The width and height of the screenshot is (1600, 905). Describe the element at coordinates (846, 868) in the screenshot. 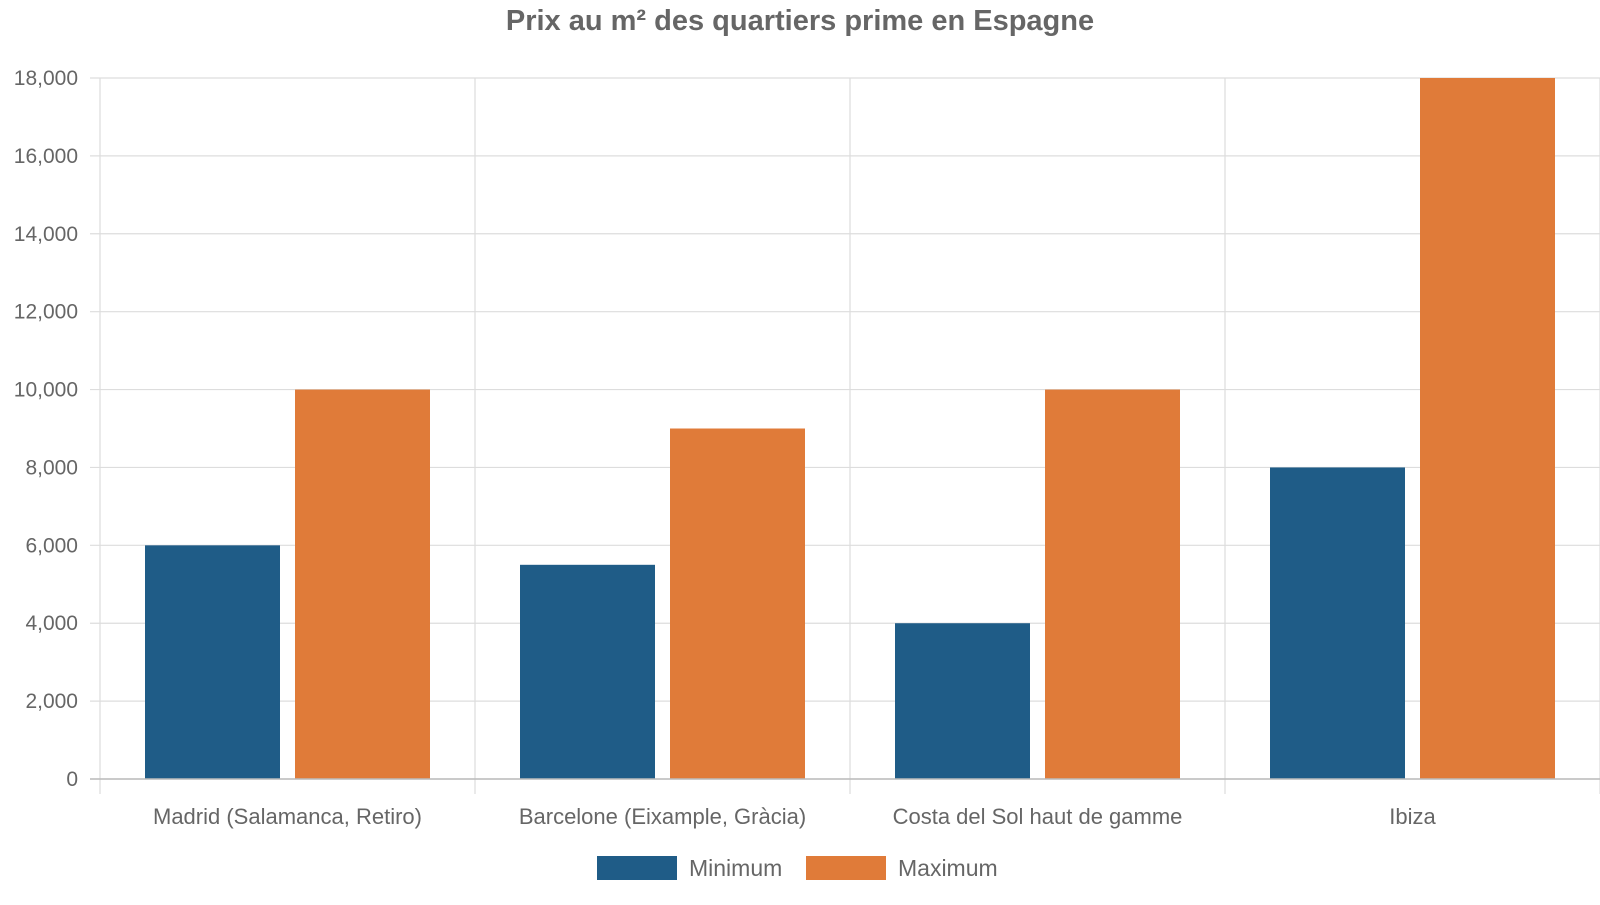

I see `legend-swatch-maximum` at that location.